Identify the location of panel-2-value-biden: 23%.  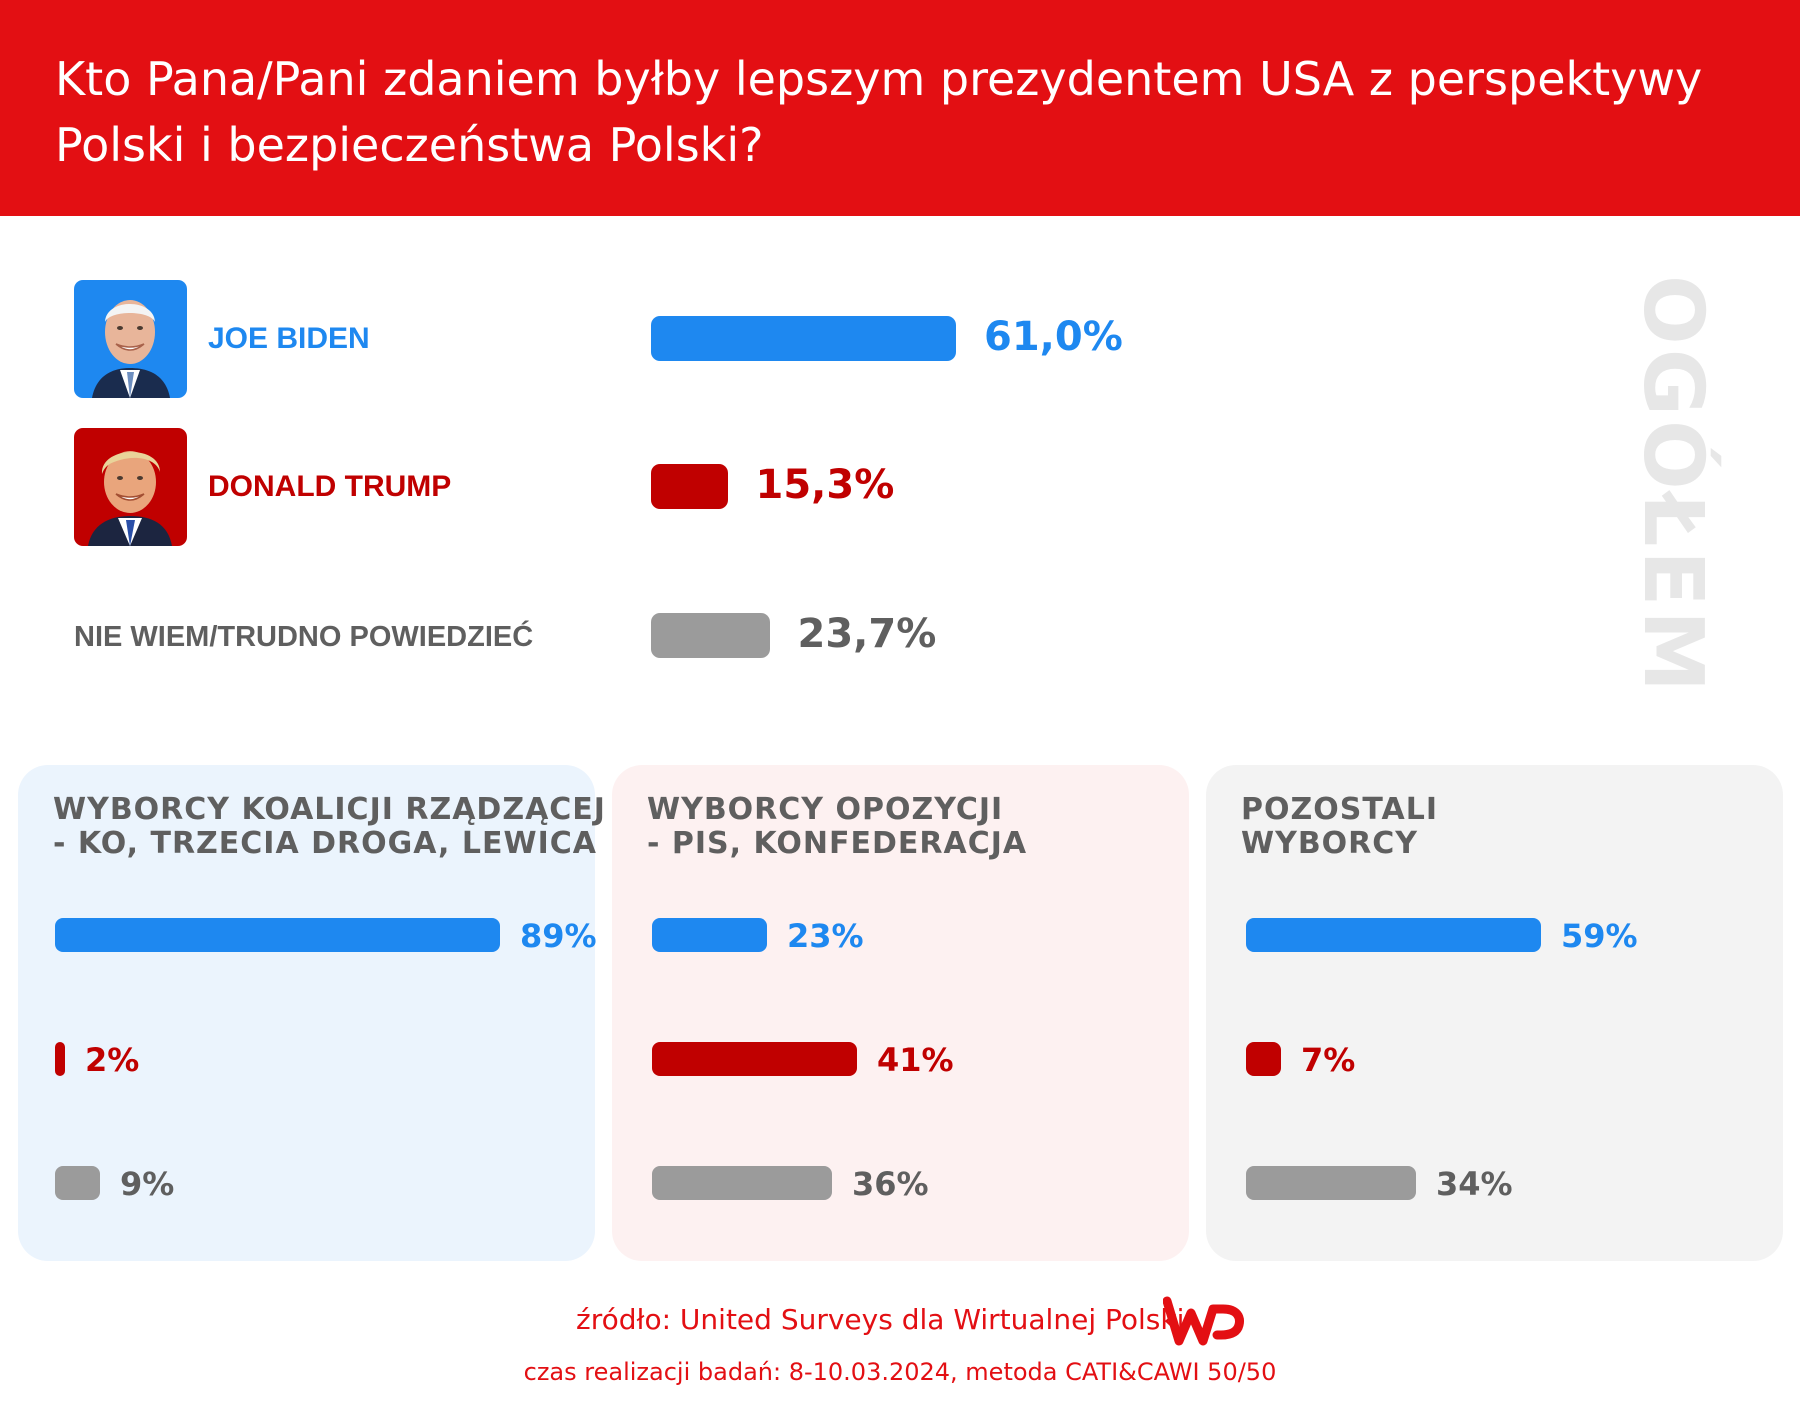
(825, 936).